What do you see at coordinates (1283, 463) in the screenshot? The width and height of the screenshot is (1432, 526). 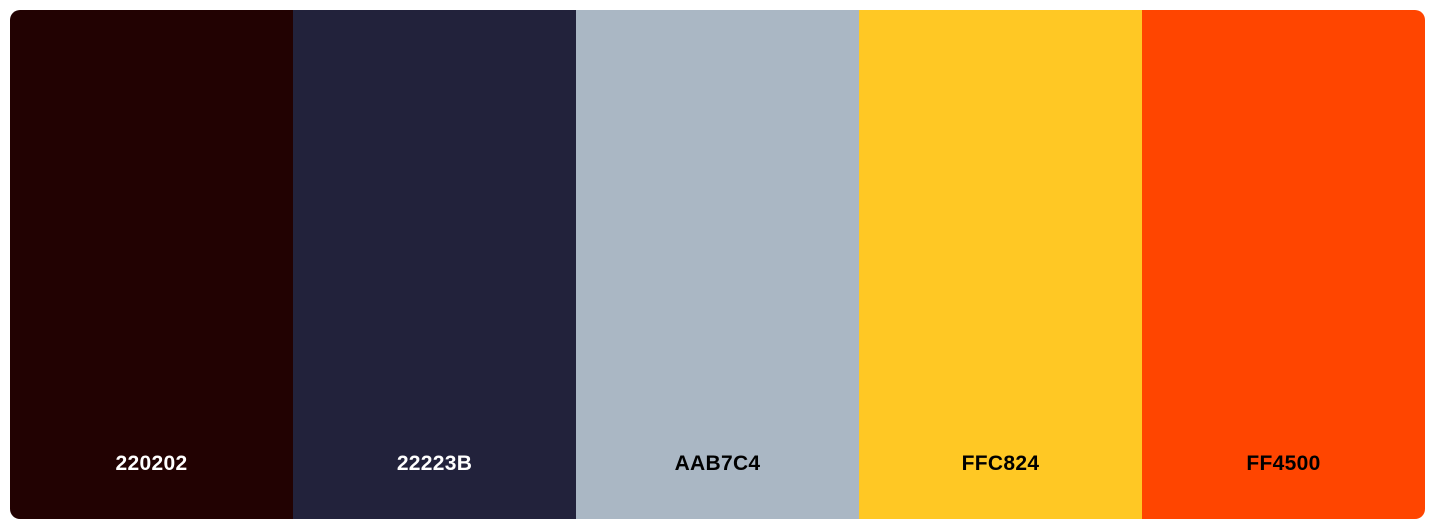 I see `swatch-hex-label: FF4500` at bounding box center [1283, 463].